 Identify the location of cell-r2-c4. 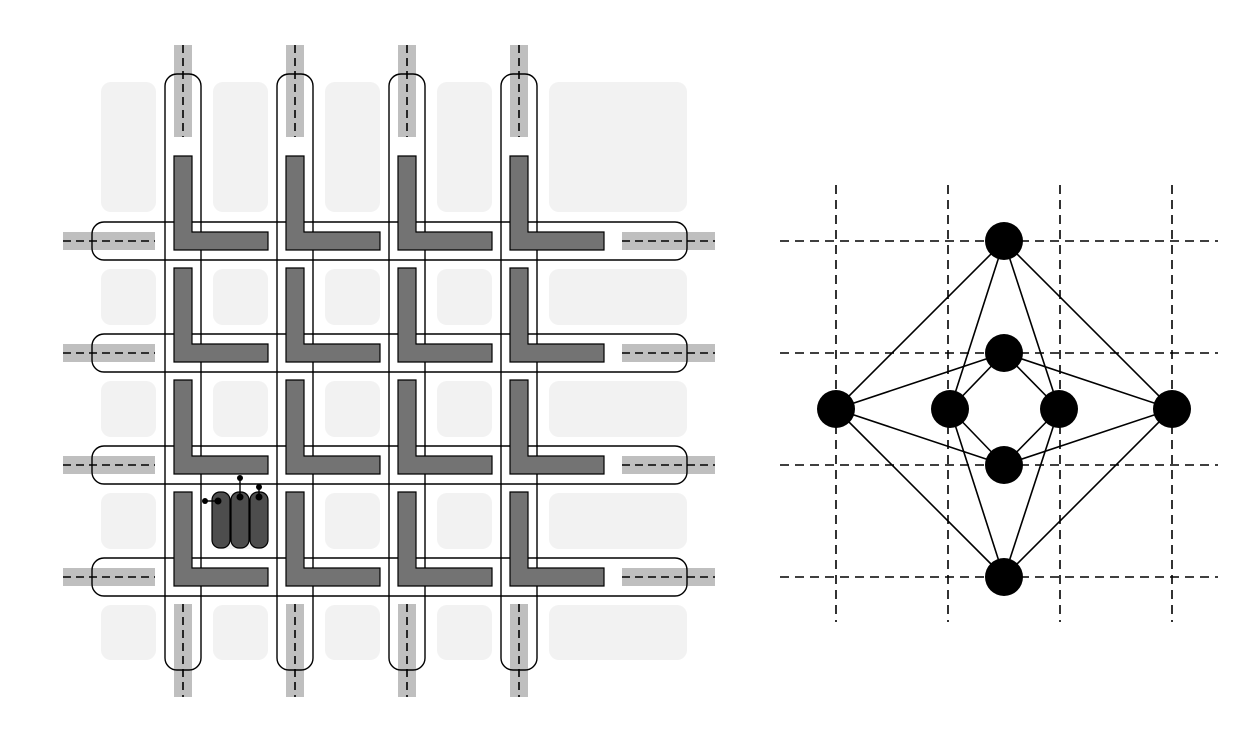
(618, 409).